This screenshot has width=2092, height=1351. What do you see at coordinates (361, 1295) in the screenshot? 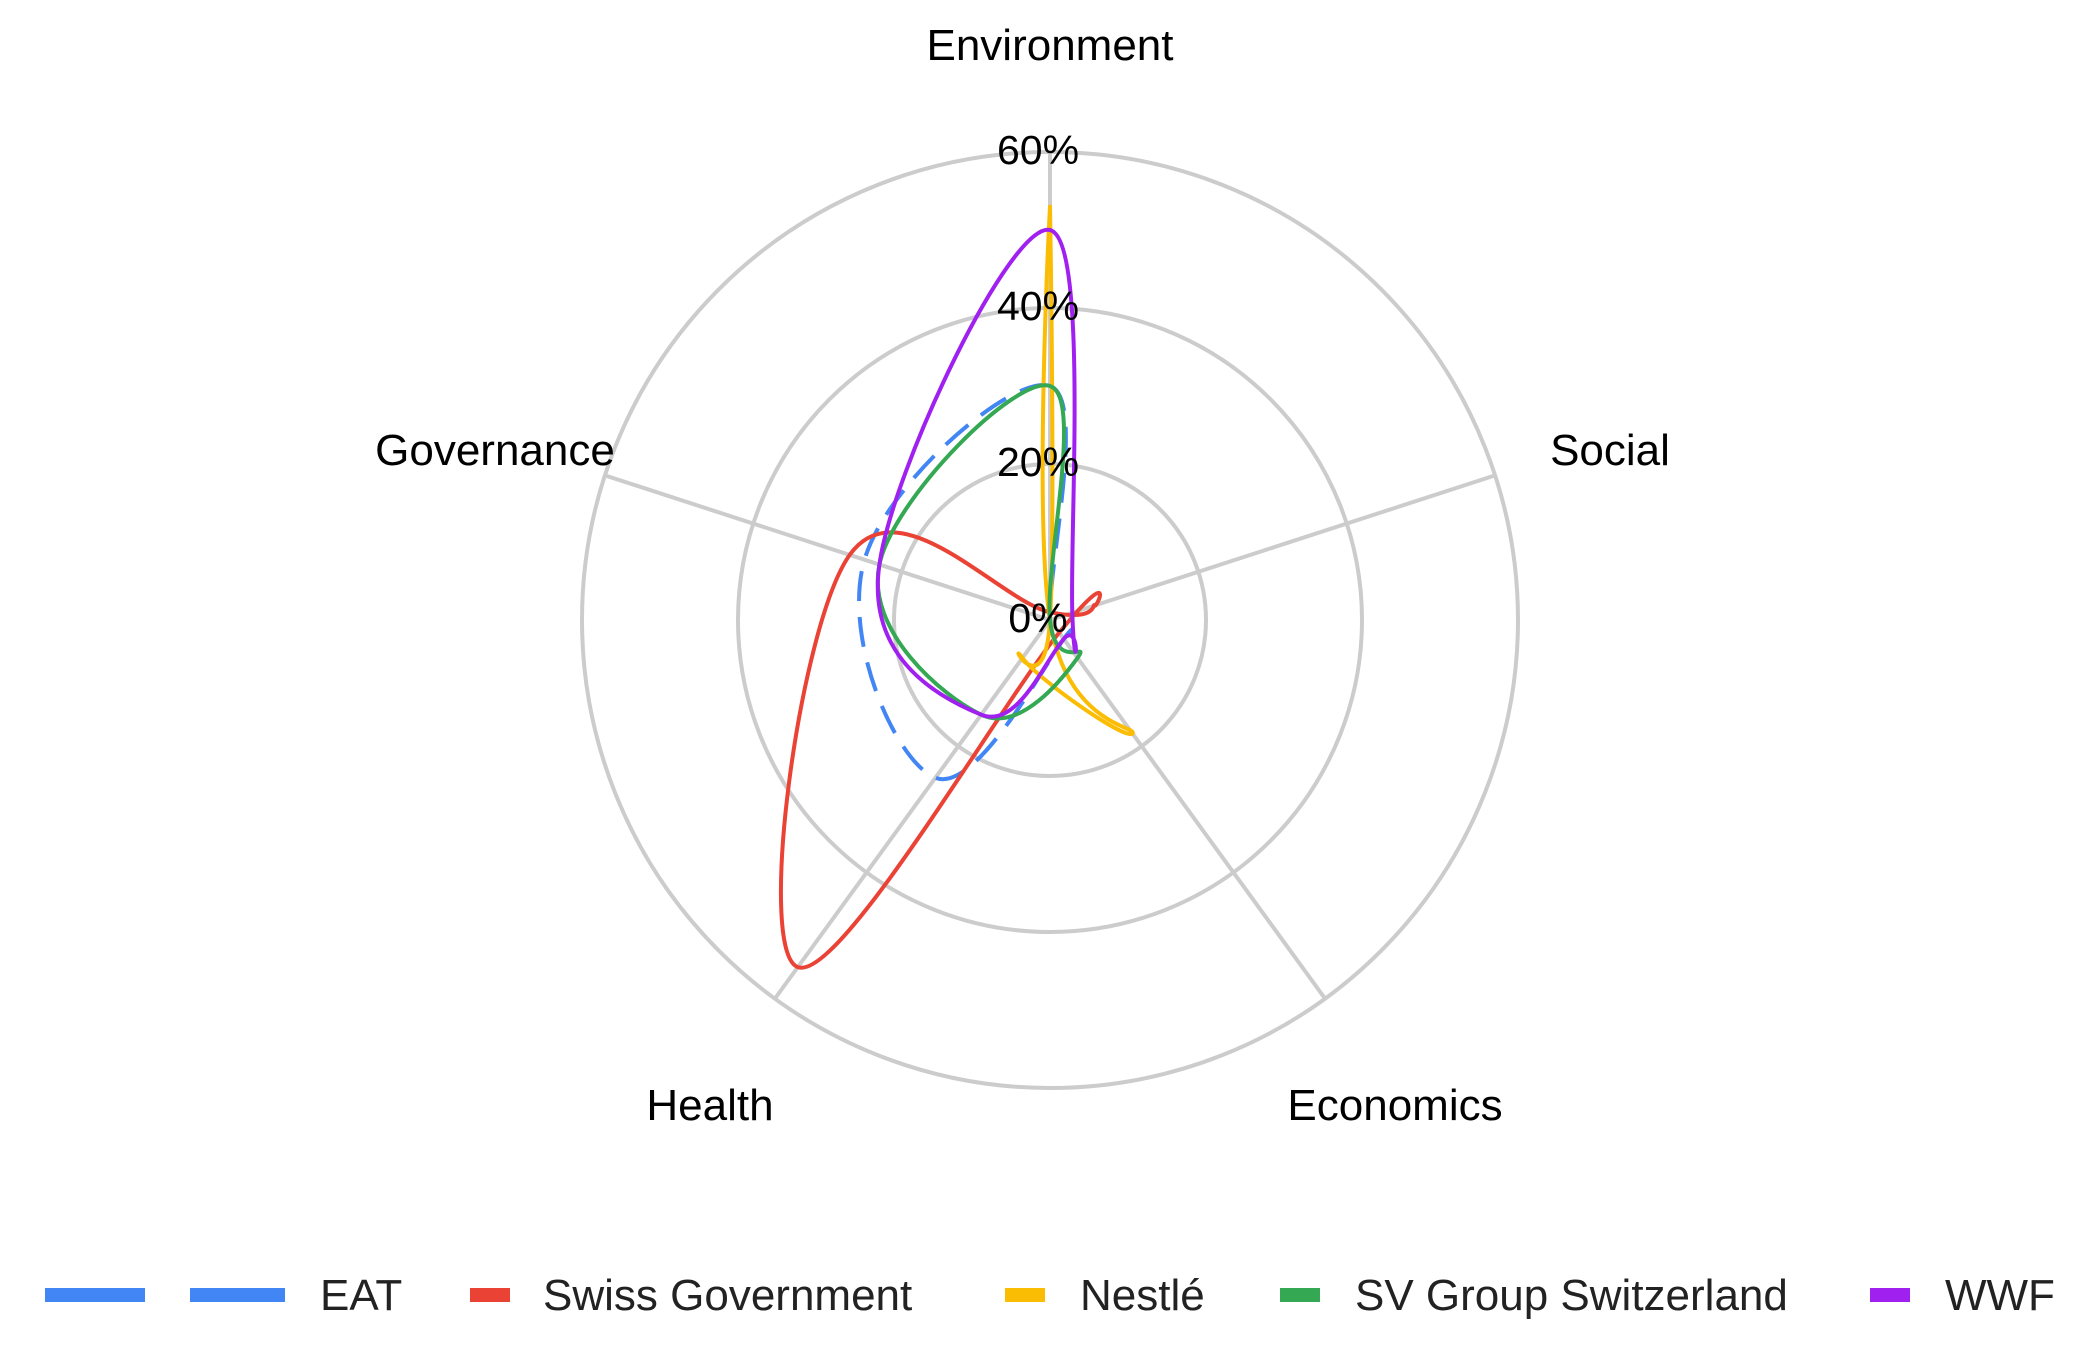
I see `legend-label-eat: EAT` at bounding box center [361, 1295].